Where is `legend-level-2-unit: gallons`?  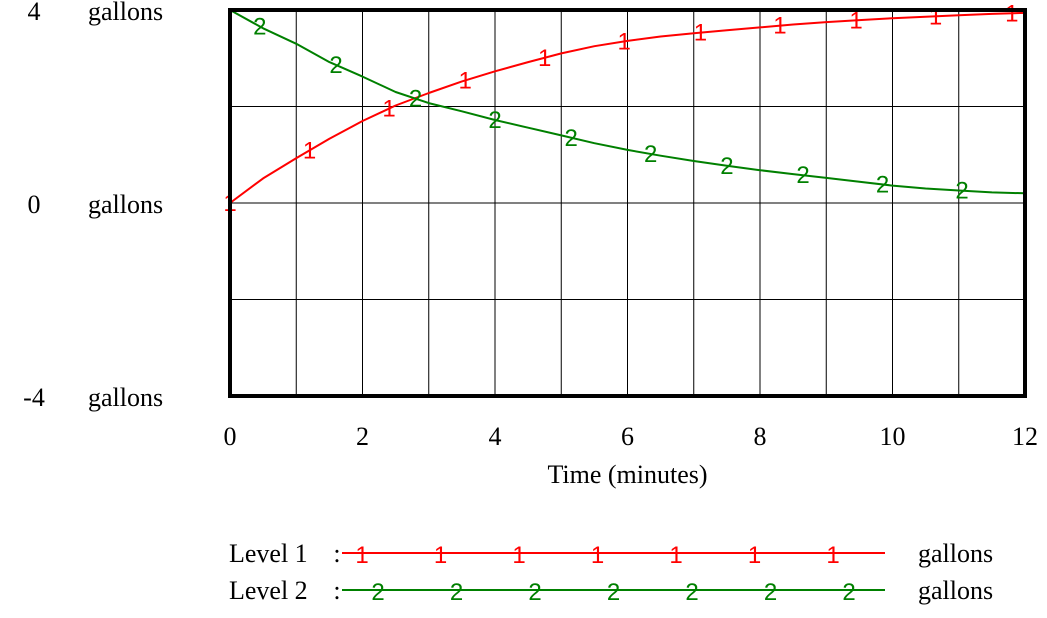
legend-level-2-unit: gallons is located at coordinates (955, 590).